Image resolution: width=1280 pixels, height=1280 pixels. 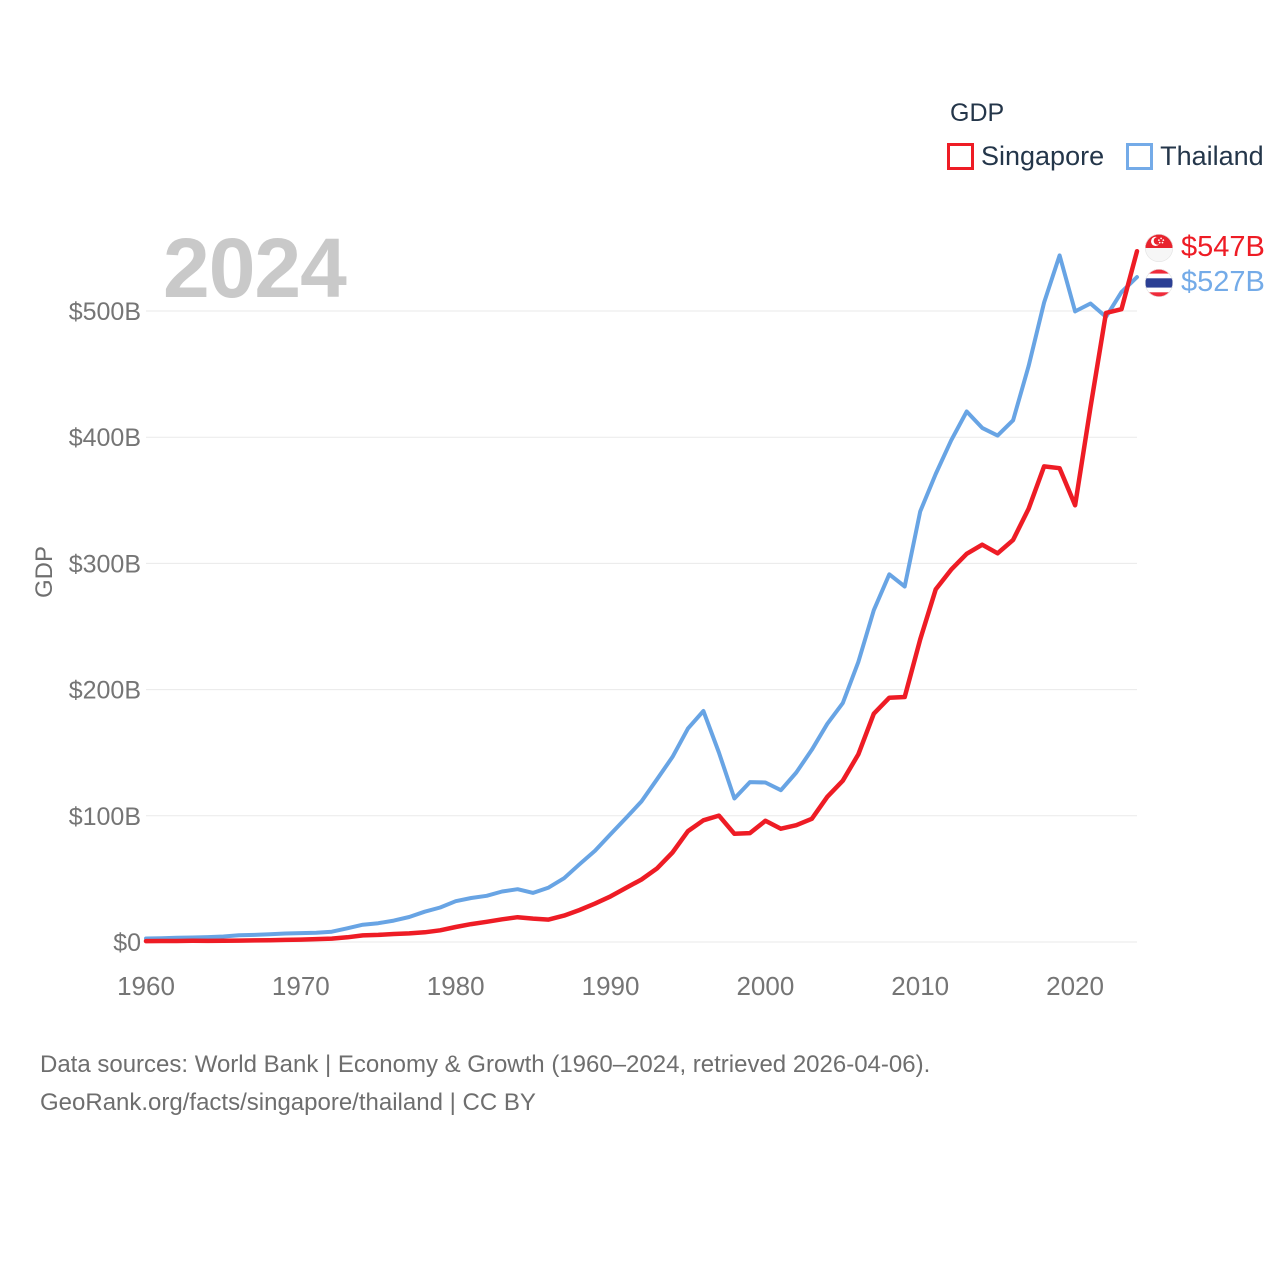 What do you see at coordinates (1223, 282) in the screenshot?
I see `end-value-thailand: $527B` at bounding box center [1223, 282].